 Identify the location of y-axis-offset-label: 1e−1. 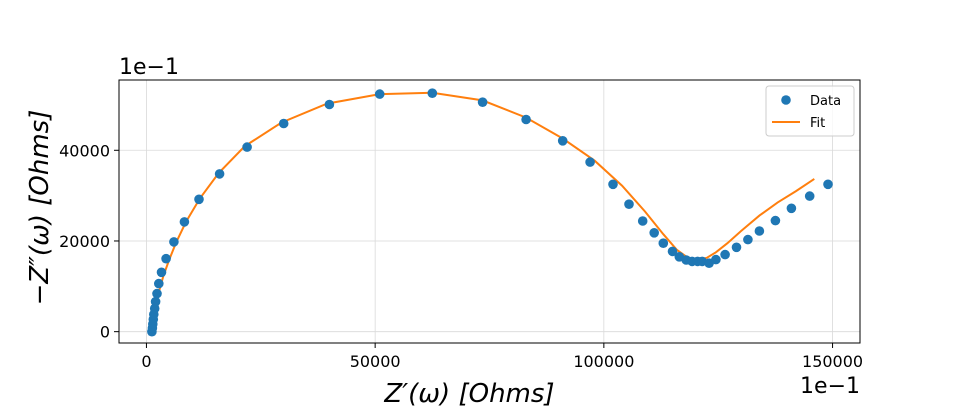
(149, 67).